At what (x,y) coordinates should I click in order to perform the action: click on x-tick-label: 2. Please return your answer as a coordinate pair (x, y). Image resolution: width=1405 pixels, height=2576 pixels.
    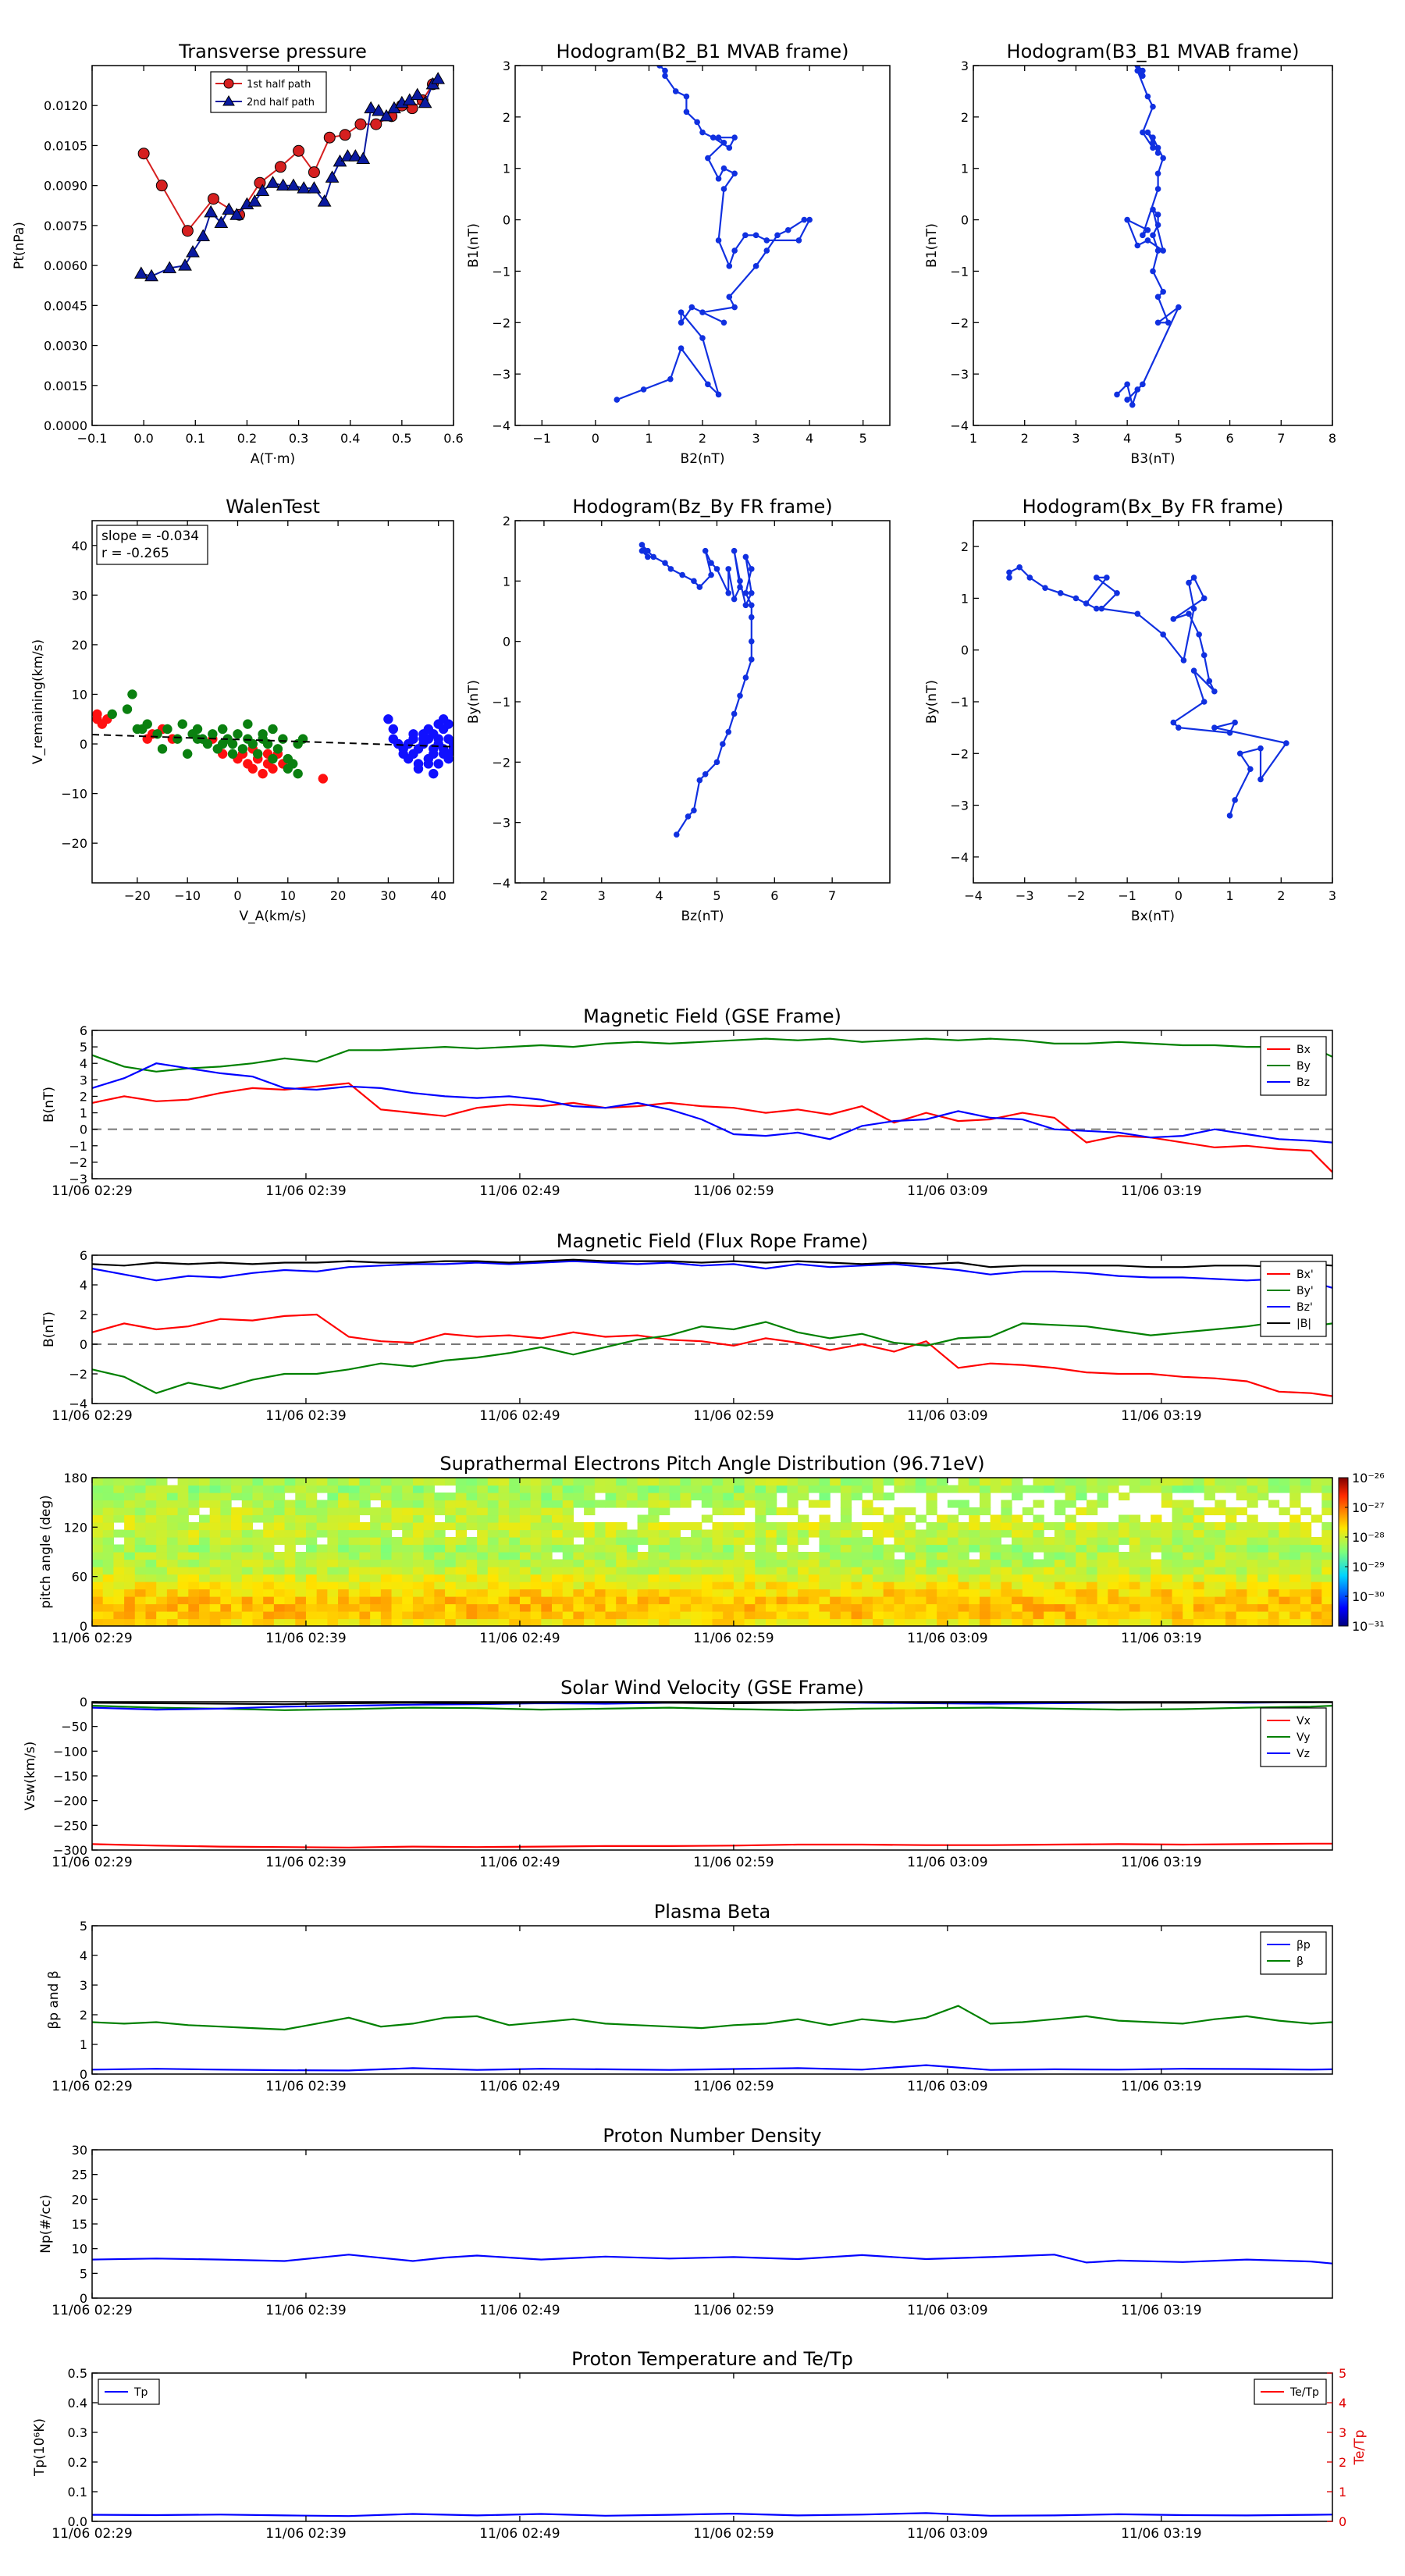
    Looking at the image, I should click on (703, 439).